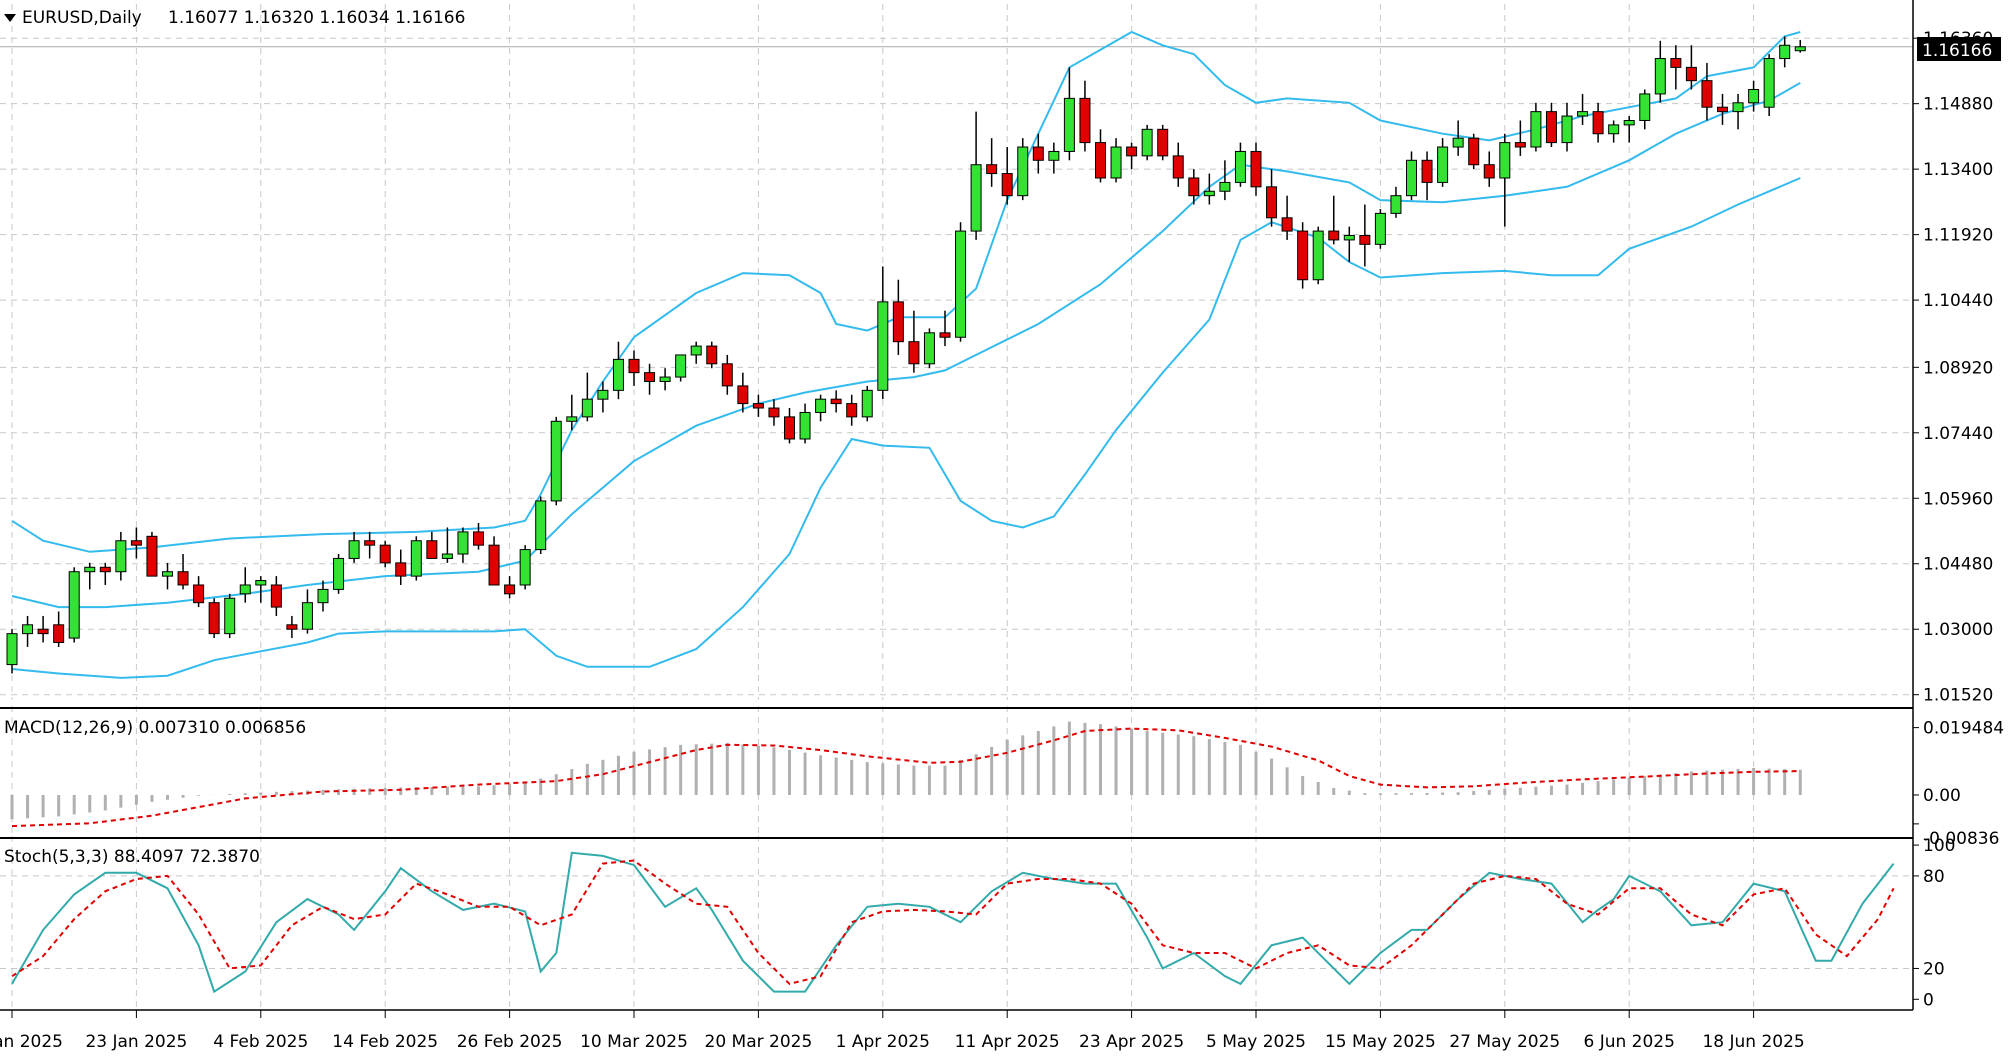 The width and height of the screenshot is (2012, 1058). Describe the element at coordinates (1504, 1042) in the screenshot. I see `time-tick-label: 27 May 2025` at that location.